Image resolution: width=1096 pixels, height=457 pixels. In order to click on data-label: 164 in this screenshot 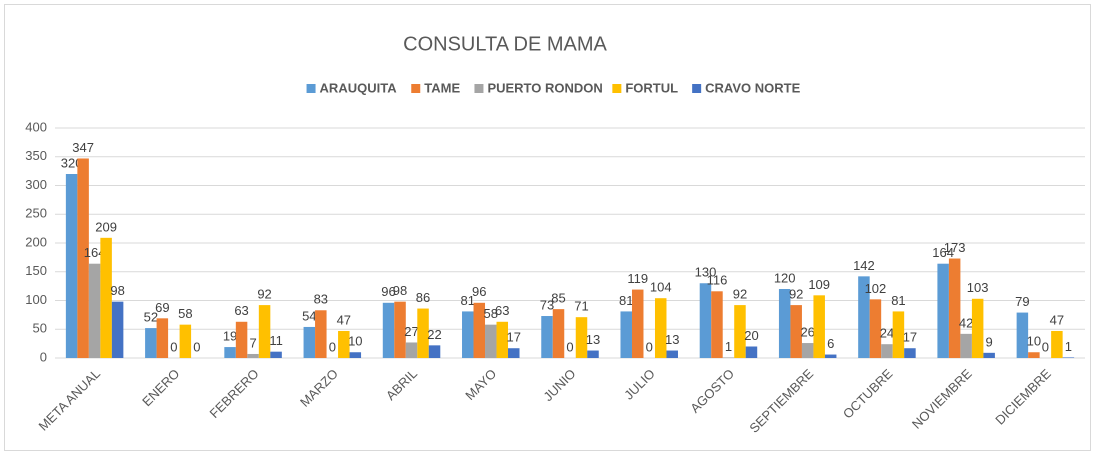, I will do `click(95, 252)`.